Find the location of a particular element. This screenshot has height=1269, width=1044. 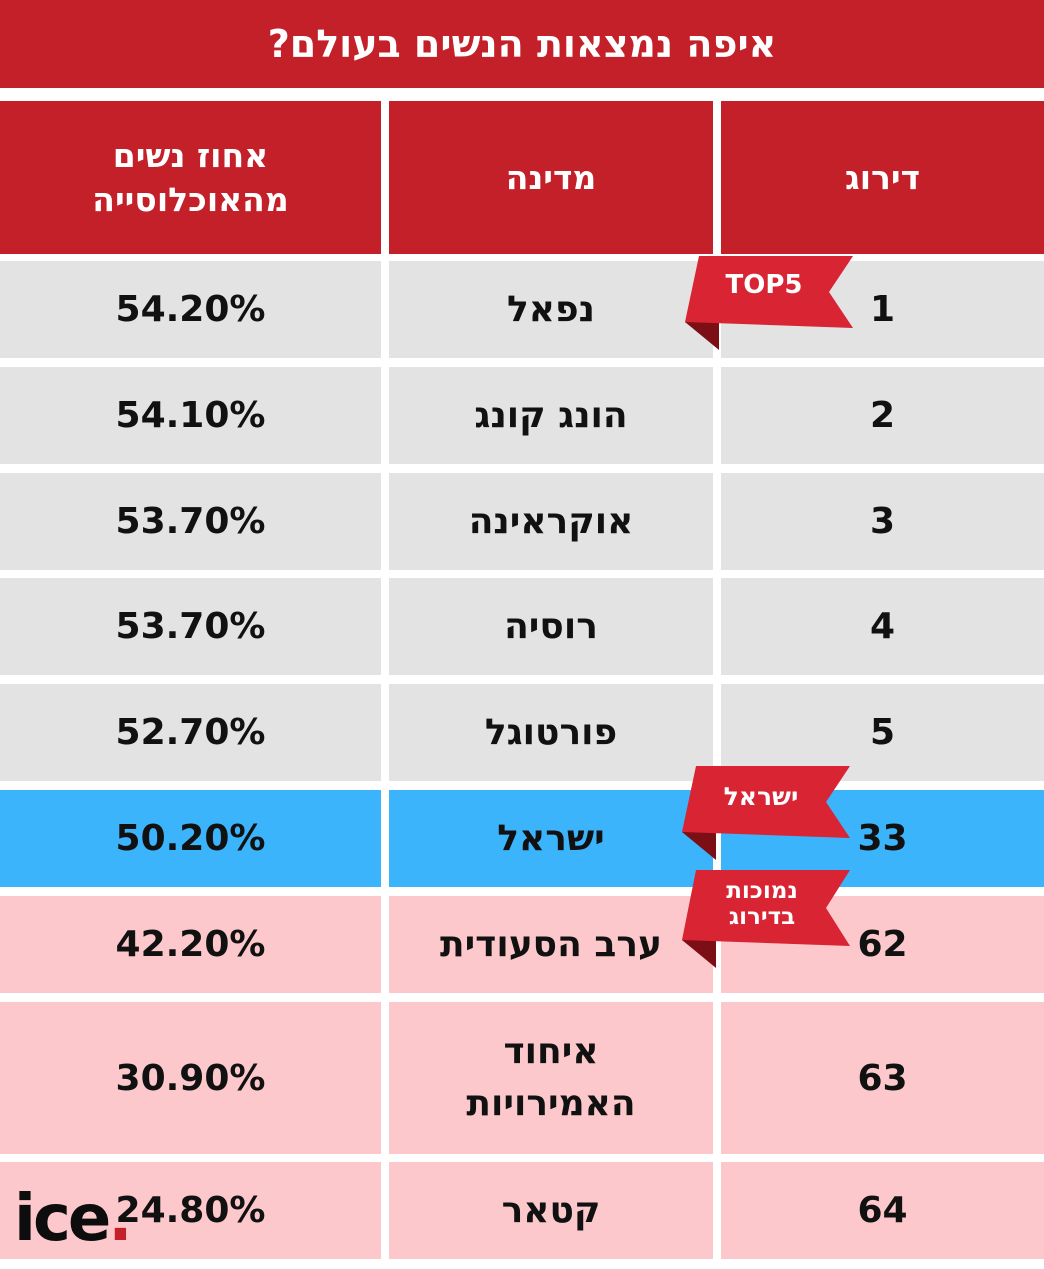

header-percent: אחוז נשים מהאוכלוסייה is located at coordinates (190, 177).